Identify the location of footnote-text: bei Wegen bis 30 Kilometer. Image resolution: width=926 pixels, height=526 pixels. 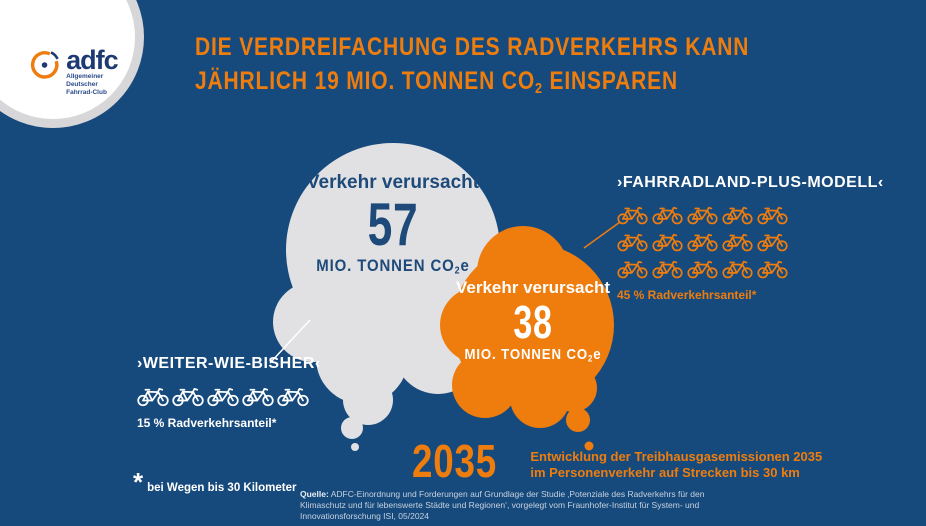
(222, 488).